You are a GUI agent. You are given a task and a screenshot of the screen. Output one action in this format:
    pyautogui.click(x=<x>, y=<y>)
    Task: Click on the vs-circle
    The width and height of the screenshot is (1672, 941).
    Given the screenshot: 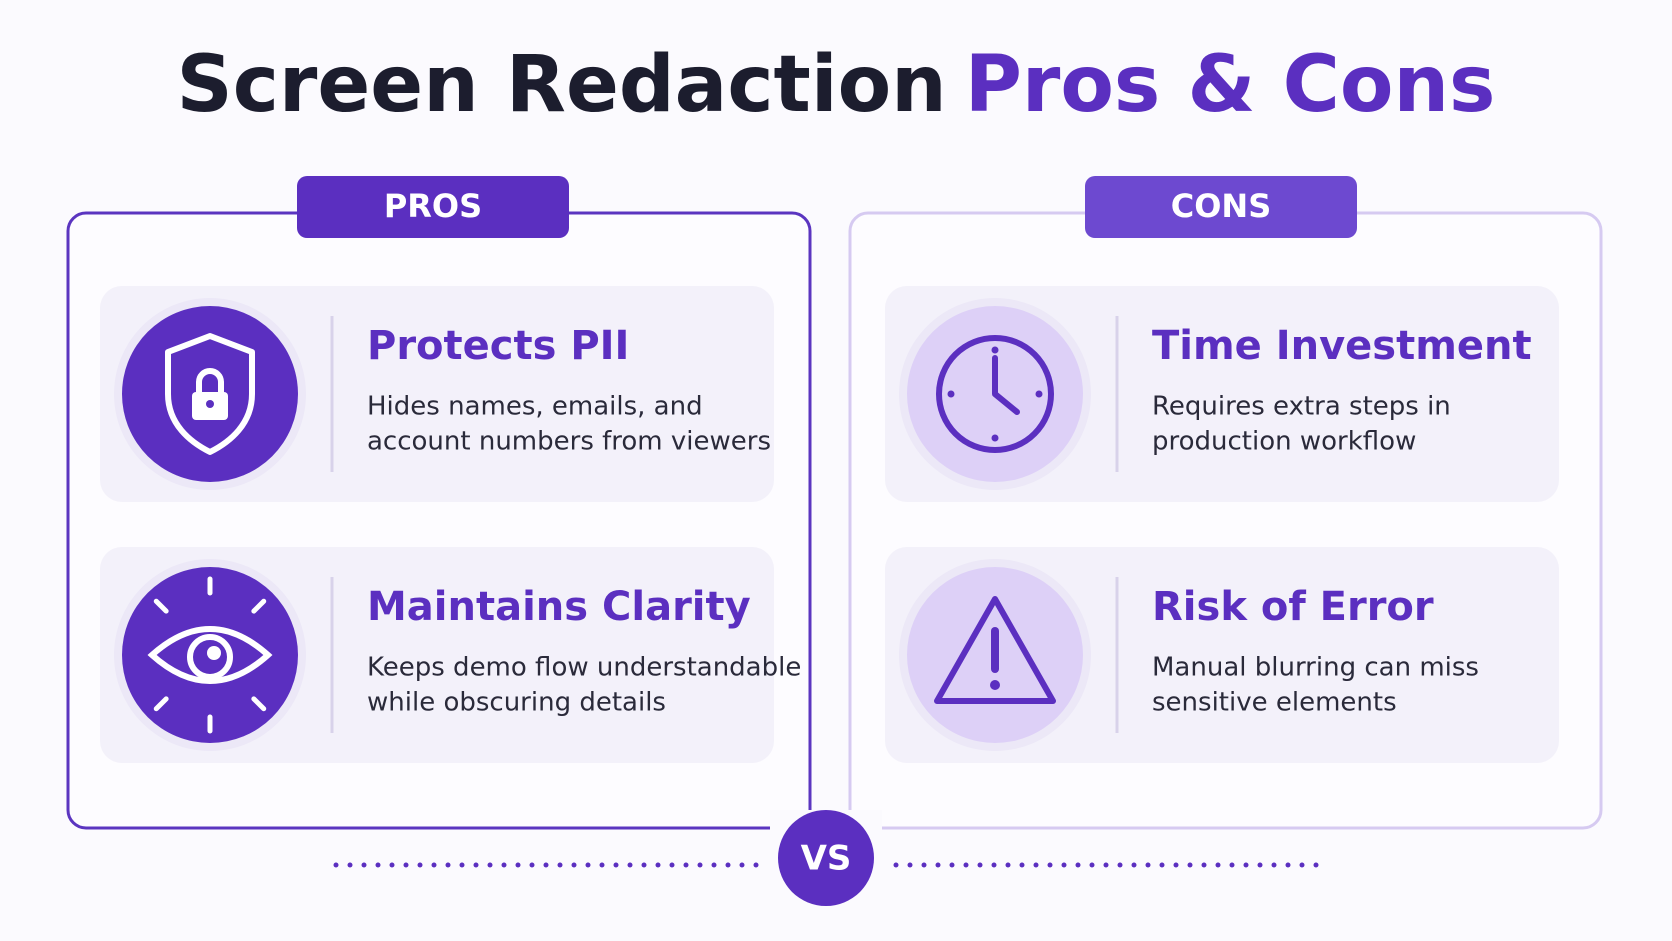 What is the action you would take?
    pyautogui.click(x=826, y=858)
    